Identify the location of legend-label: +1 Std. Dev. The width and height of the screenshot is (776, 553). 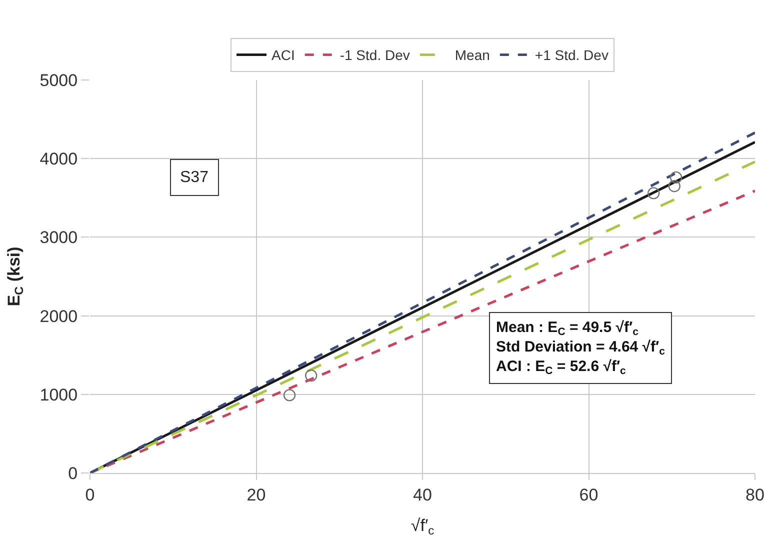
(571, 55).